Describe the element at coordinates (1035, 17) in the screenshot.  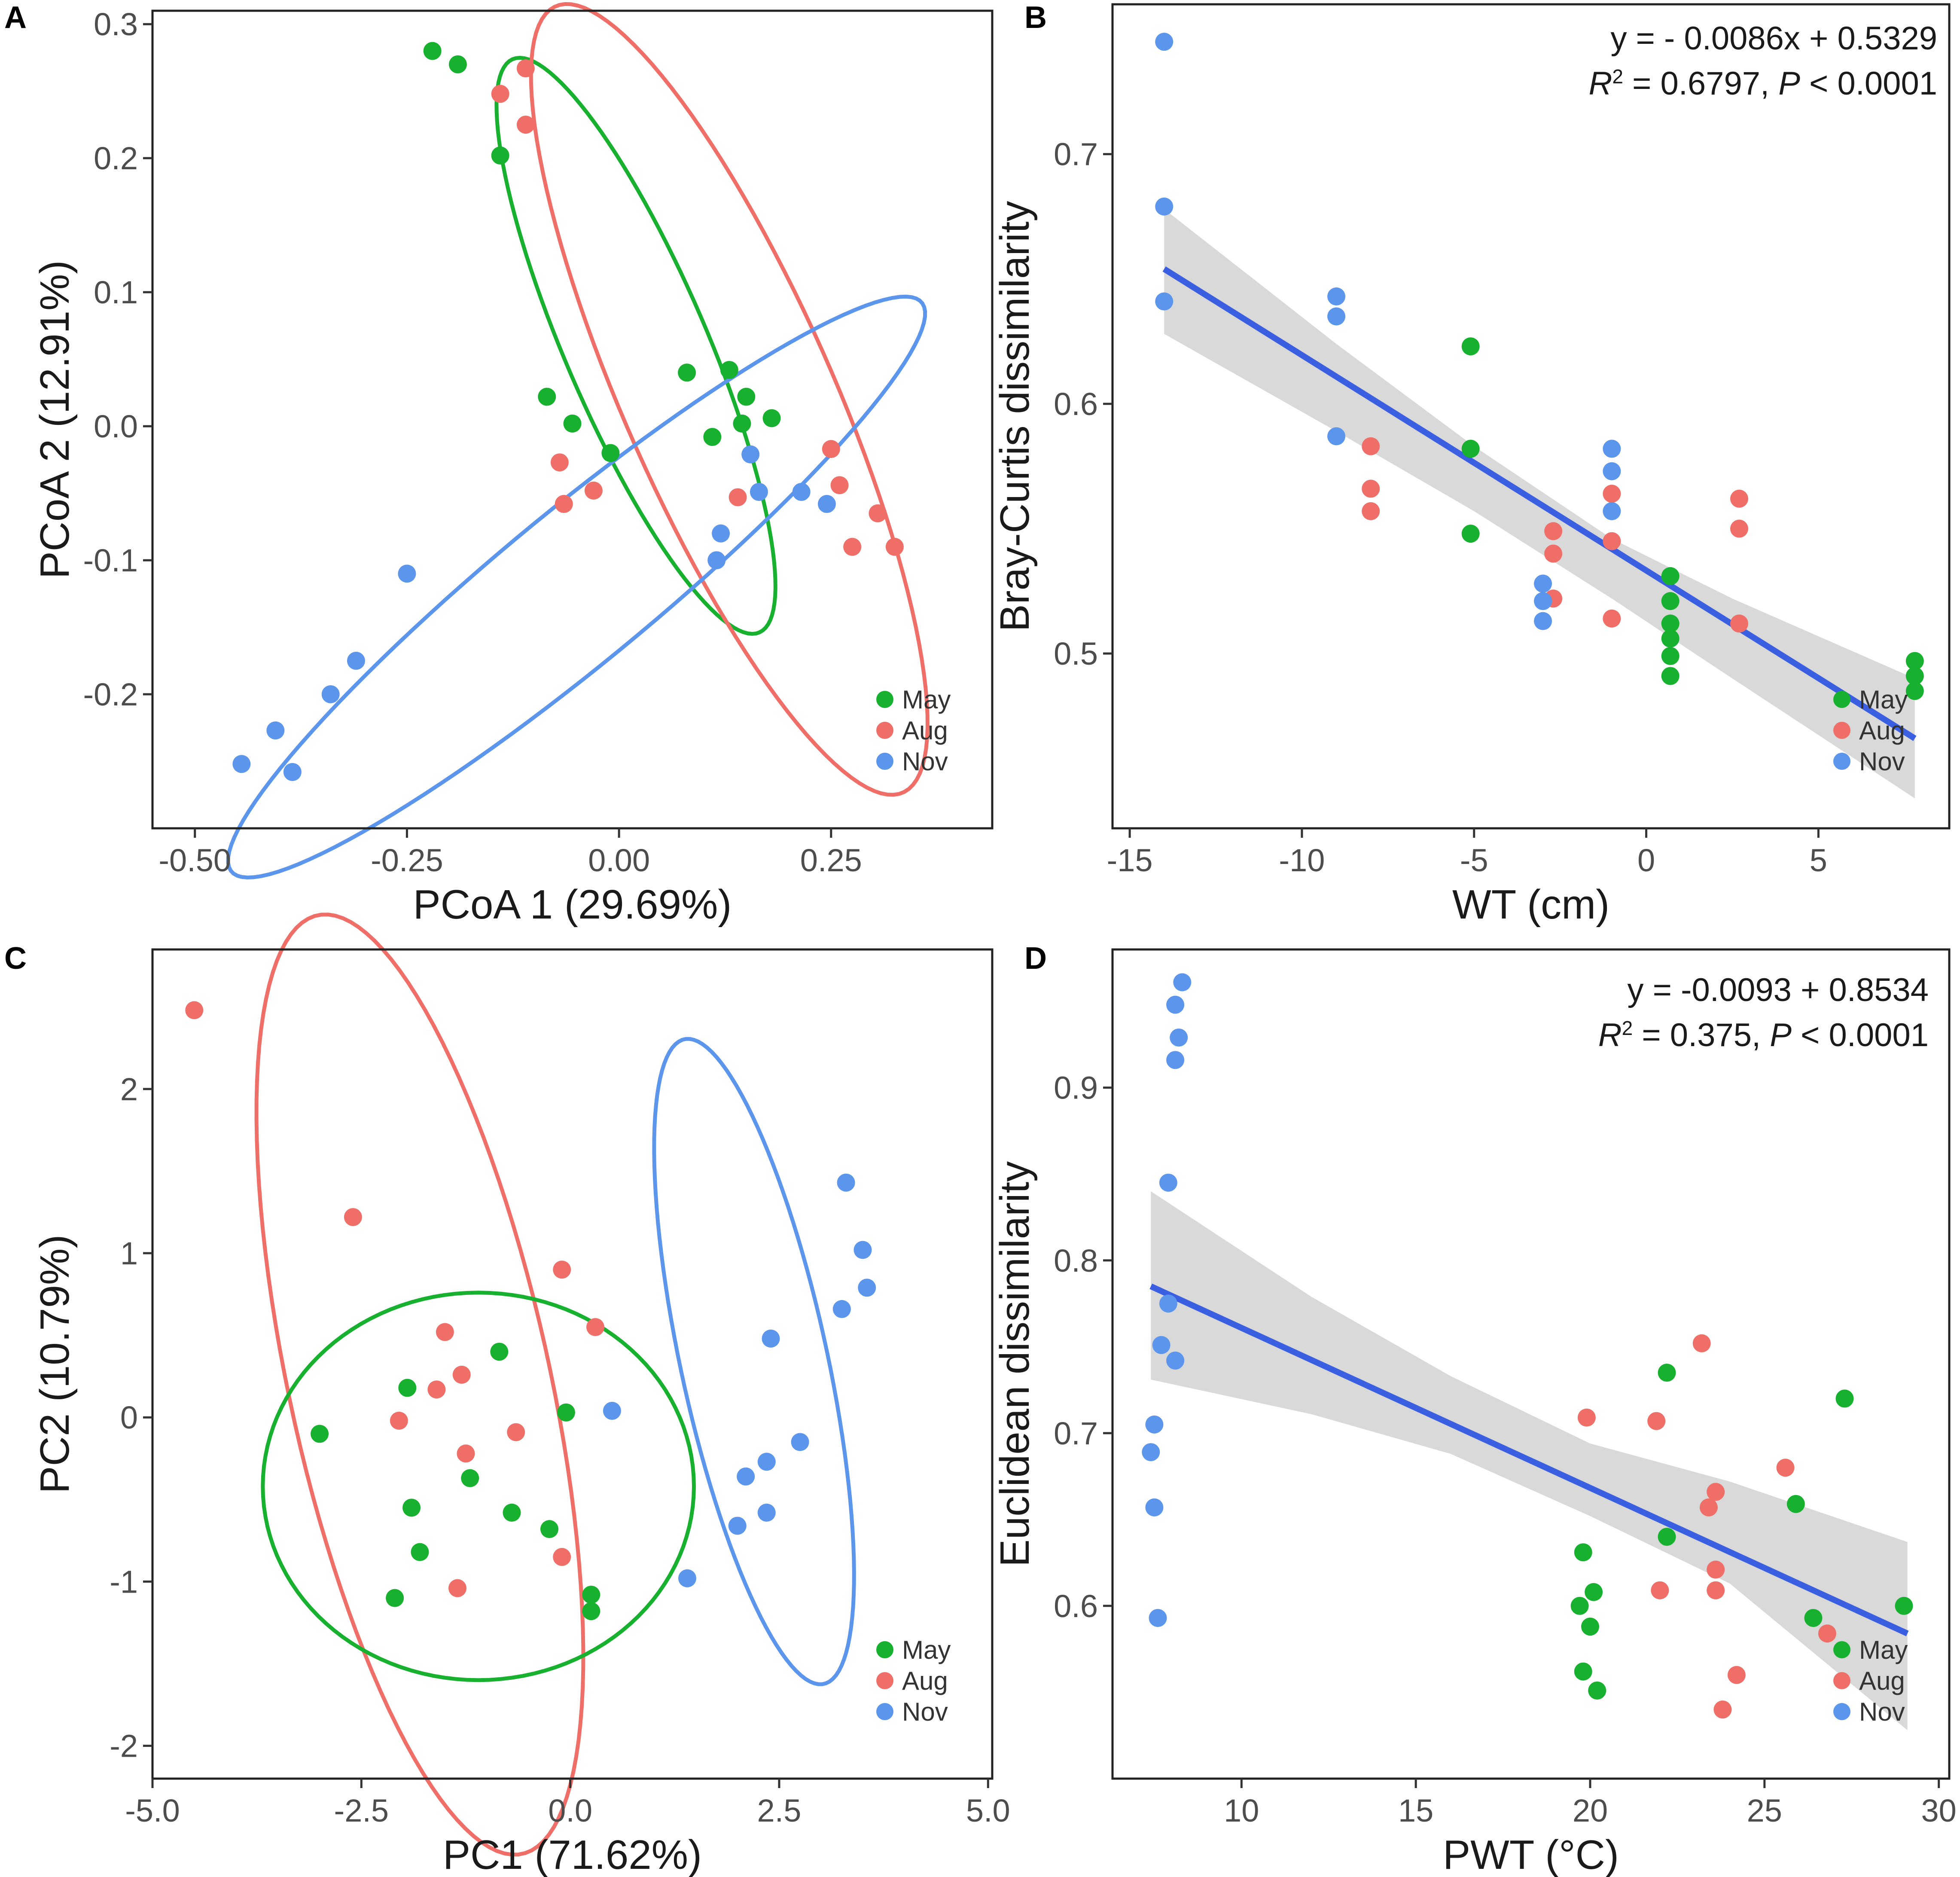
I see `panel-letter-b: B` at that location.